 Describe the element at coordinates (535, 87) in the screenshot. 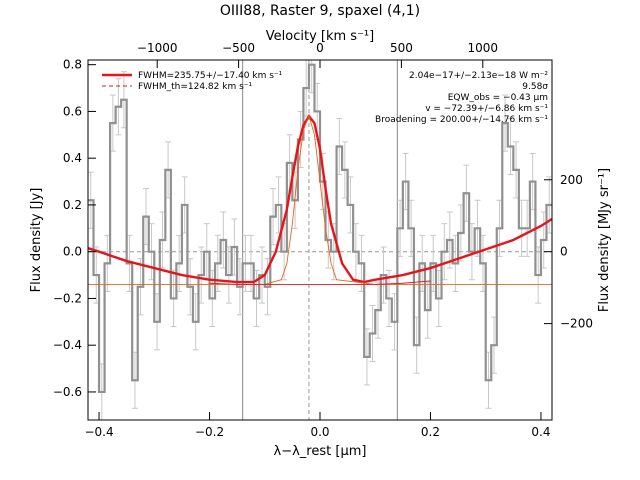

I see `annotation-sigma: 9.58σ` at that location.